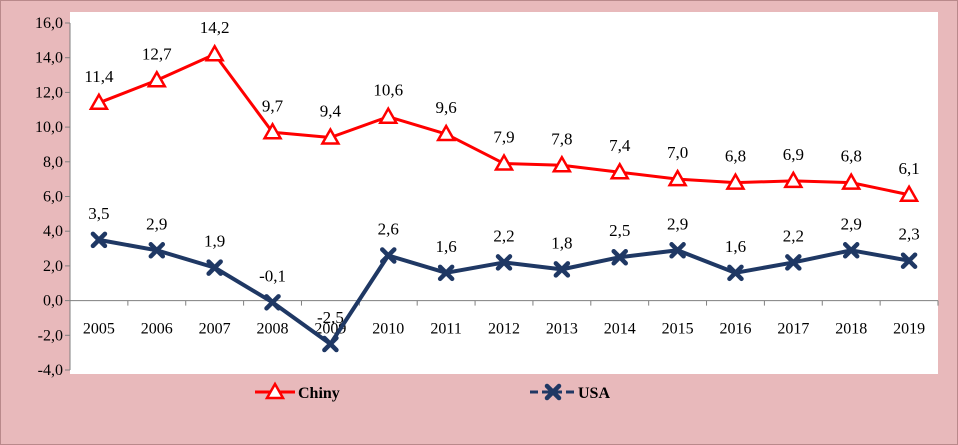 The height and width of the screenshot is (445, 958). Describe the element at coordinates (99, 329) in the screenshot. I see `x-tick-label: 2005` at that location.